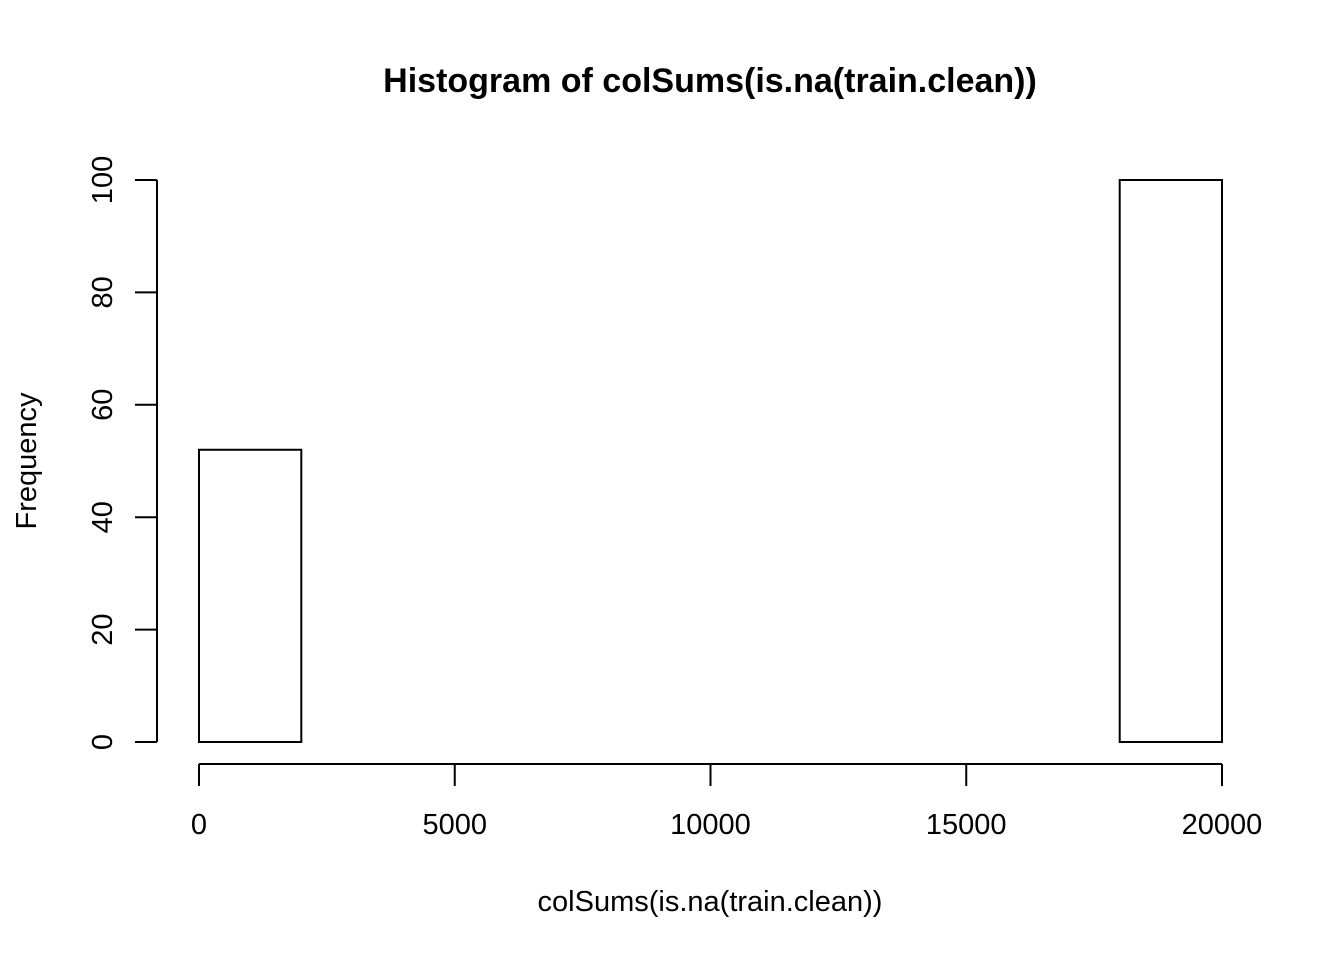  I want to click on chart-title: Histogram of colSums(is.na(train.clean)), so click(710, 81).